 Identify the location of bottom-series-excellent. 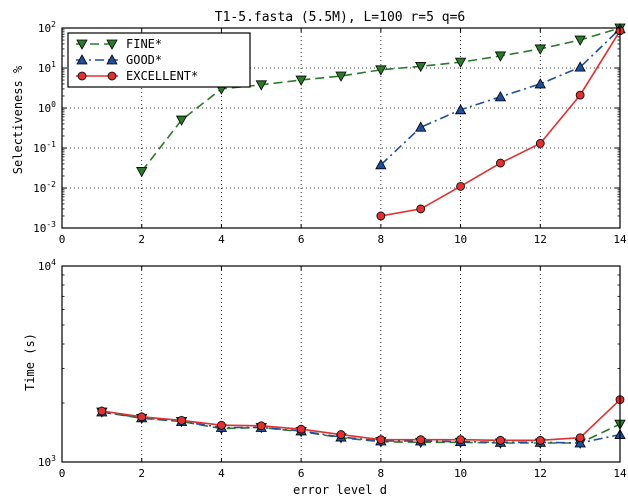
(361, 420).